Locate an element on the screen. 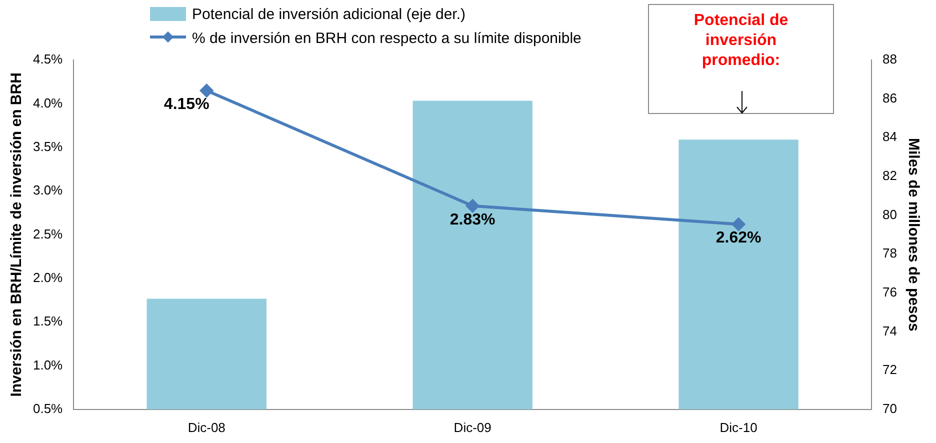  y-axis-title: Inversión en BRH/Límite de inversión en BRH is located at coordinates (17, 234).